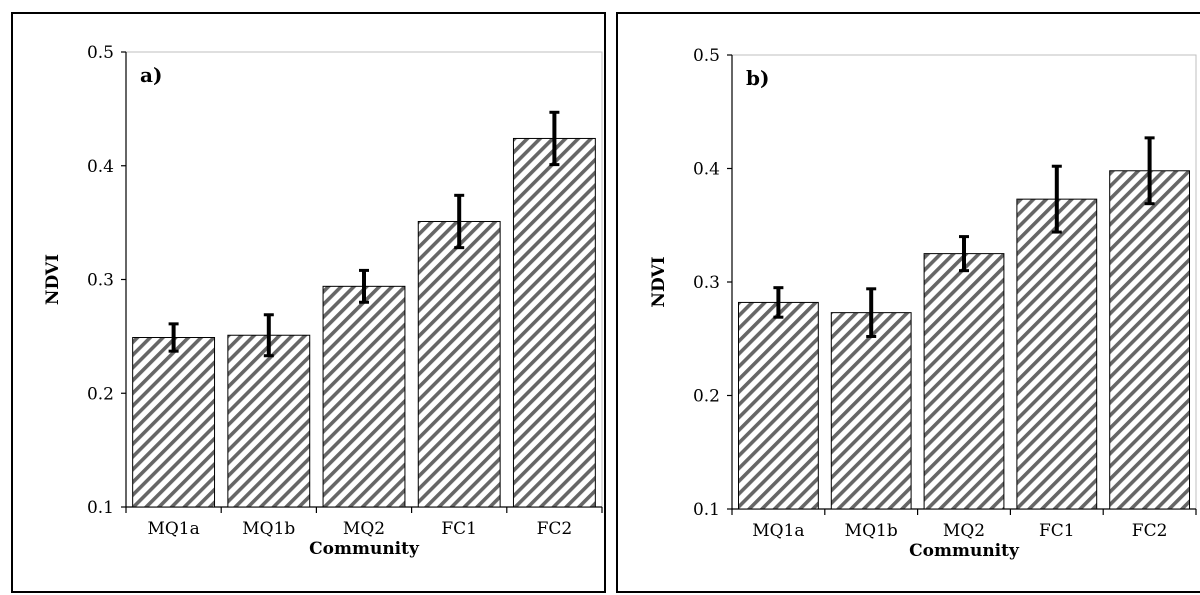 The height and width of the screenshot is (595, 1200). Describe the element at coordinates (151, 75) in the screenshot. I see `panel-label: a)` at that location.